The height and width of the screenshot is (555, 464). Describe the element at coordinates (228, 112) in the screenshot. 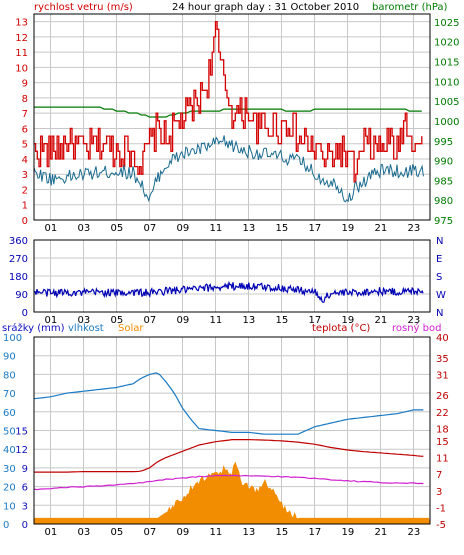

I see `pressure-line` at that location.